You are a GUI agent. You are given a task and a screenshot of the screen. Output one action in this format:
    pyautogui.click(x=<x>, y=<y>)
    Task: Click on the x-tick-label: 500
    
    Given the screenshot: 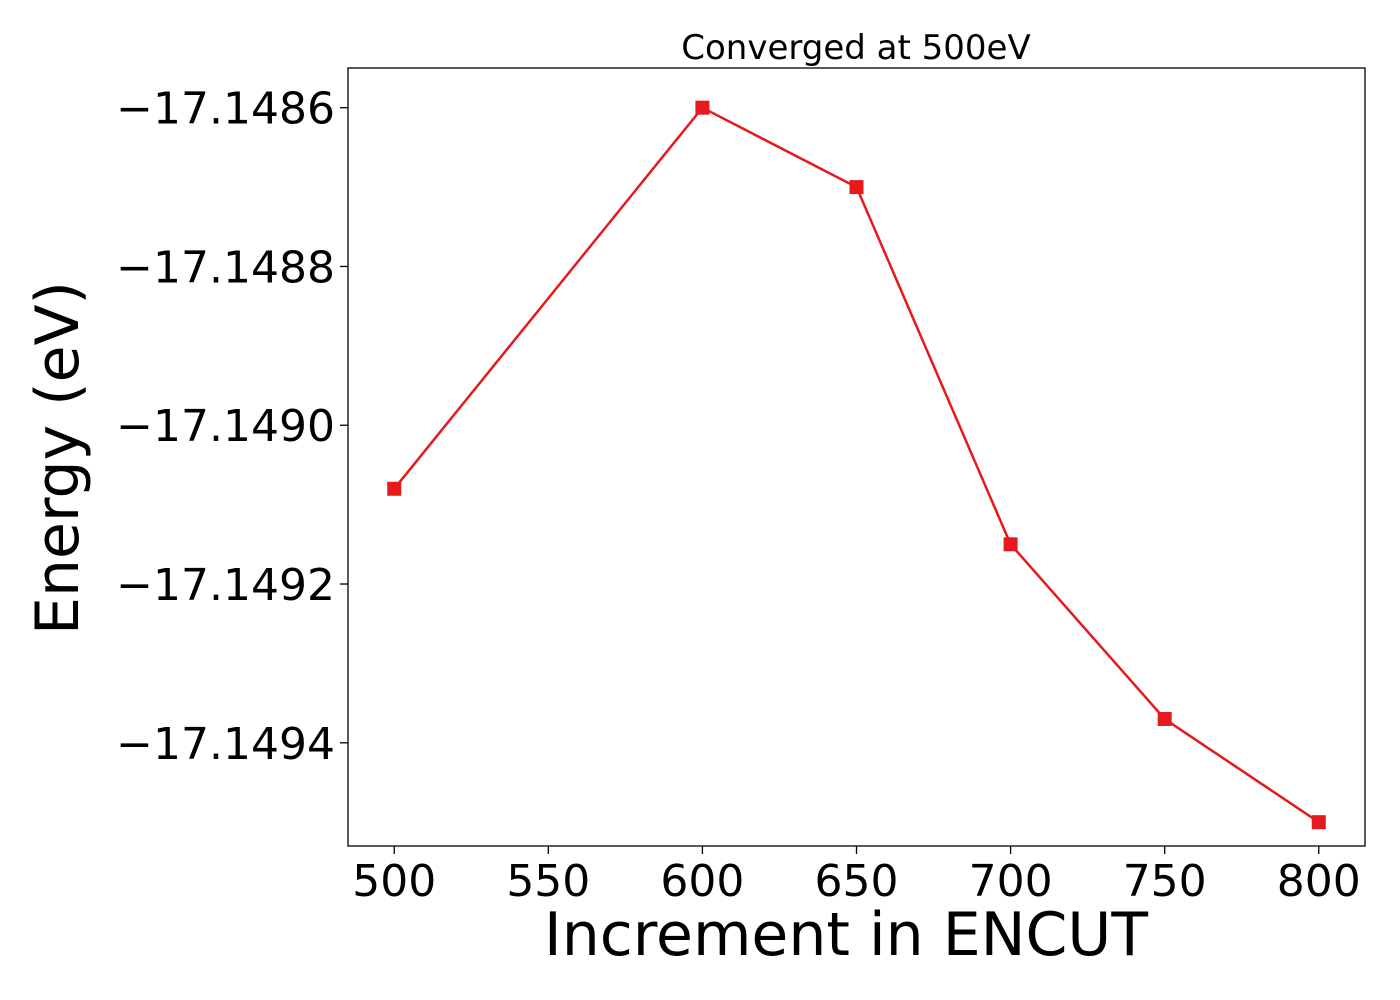 What is the action you would take?
    pyautogui.click(x=394, y=881)
    